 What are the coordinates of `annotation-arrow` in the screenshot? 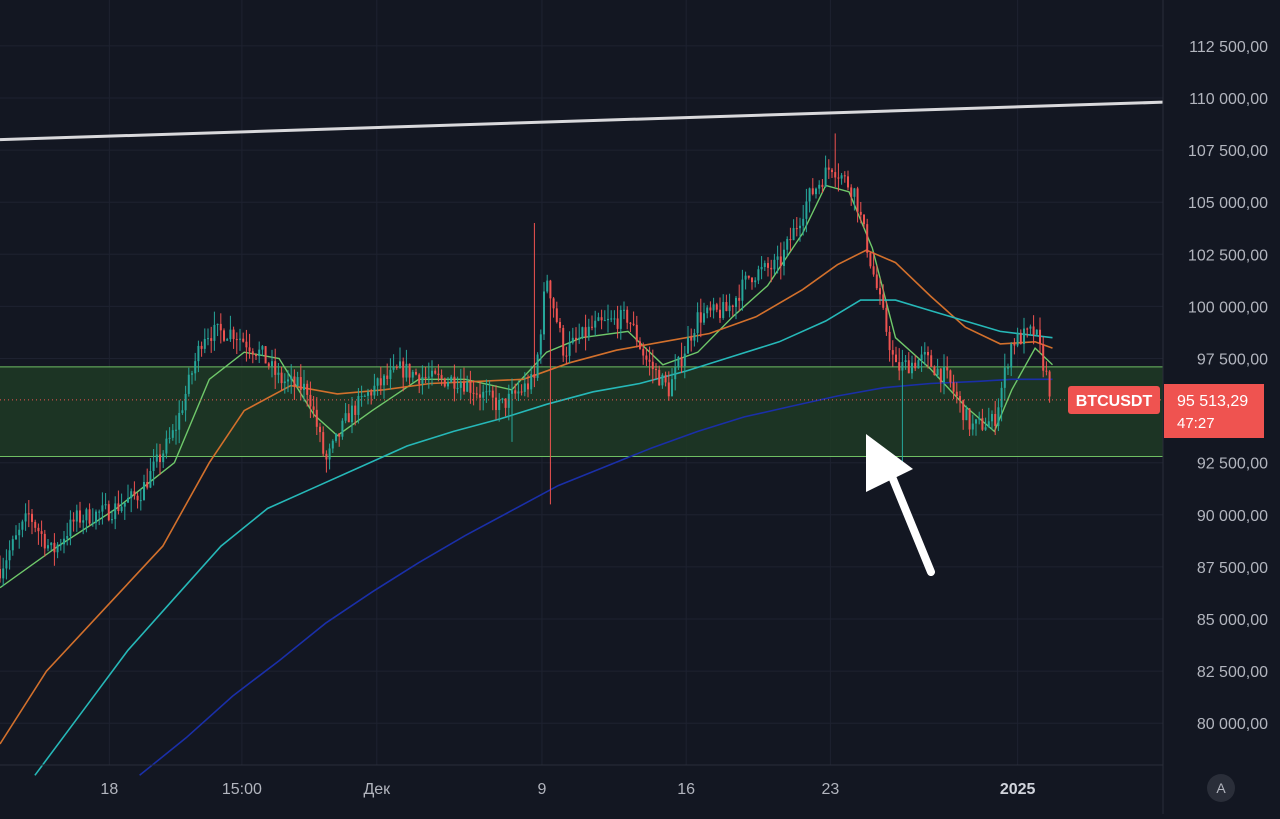 It's located at (900, 505).